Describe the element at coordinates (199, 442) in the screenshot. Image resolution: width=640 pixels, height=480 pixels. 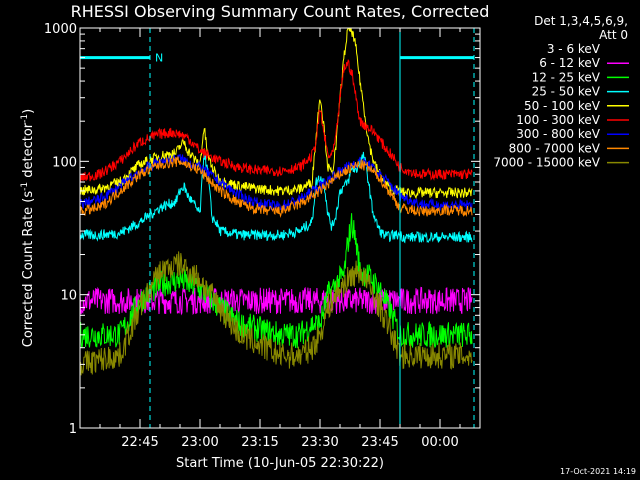
I see `x-tick-label: 23:00` at that location.